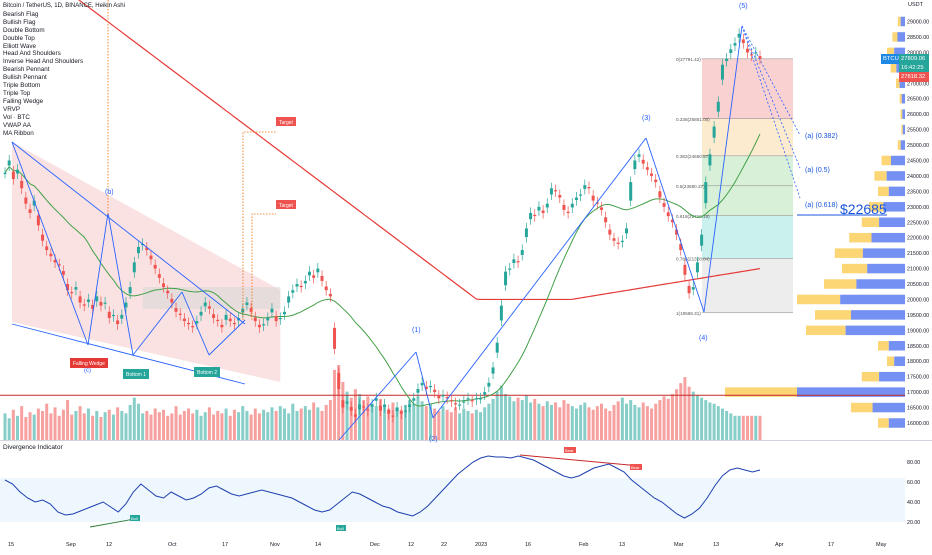 This screenshot has width=932, height=555. Describe the element at coordinates (693, 156) in the screenshot. I see `fib-label: 0.382(24650.57)` at that location.